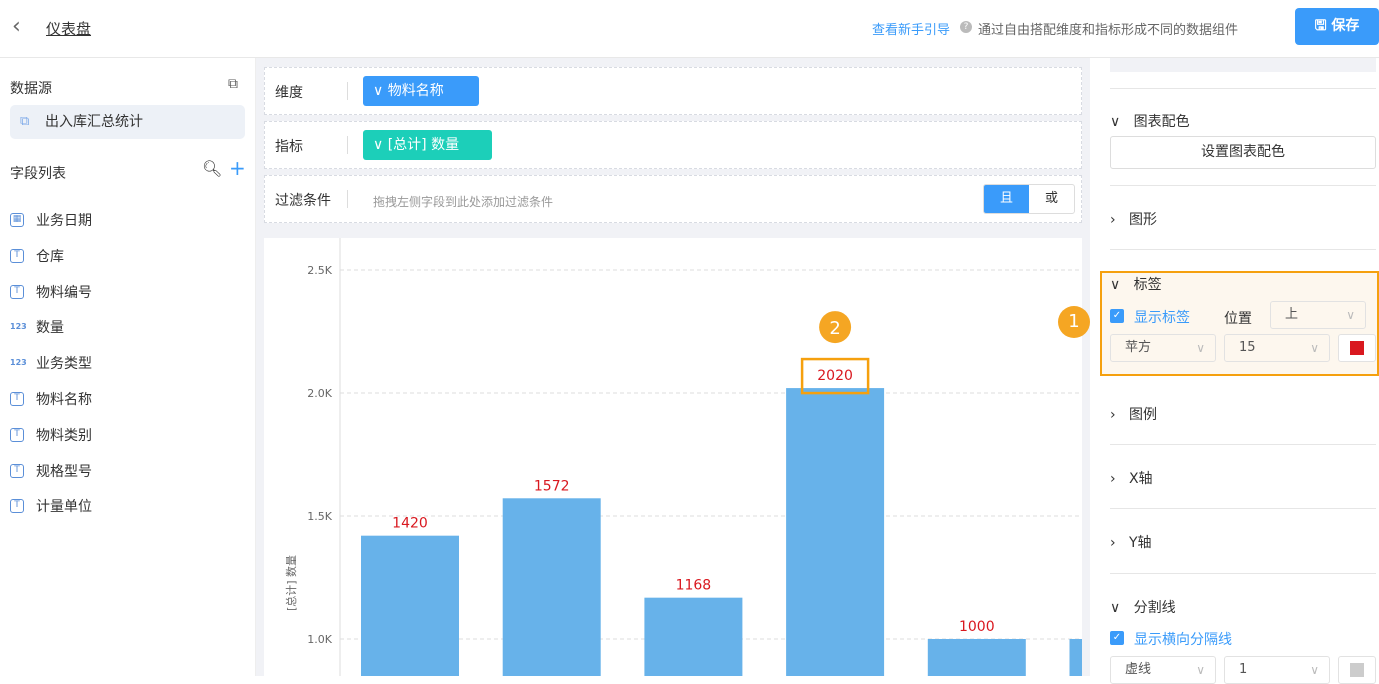 The image size is (1379, 684). What do you see at coordinates (237, 168) in the screenshot?
I see `add-icon: +` at bounding box center [237, 168].